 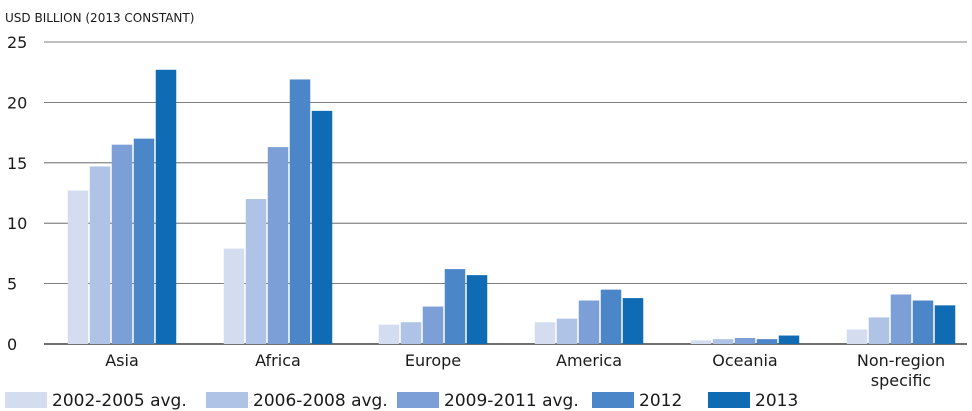 I want to click on legend-item: 2006-2008 avg., so click(x=297, y=401).